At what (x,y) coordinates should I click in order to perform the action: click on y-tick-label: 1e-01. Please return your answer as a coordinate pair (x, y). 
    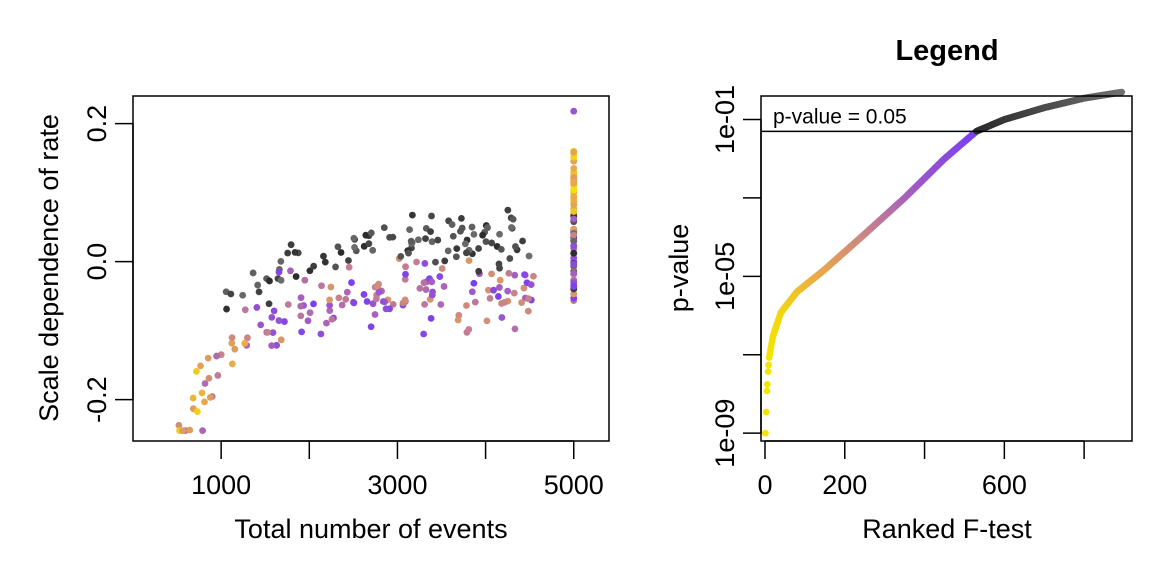
    Looking at the image, I should click on (725, 119).